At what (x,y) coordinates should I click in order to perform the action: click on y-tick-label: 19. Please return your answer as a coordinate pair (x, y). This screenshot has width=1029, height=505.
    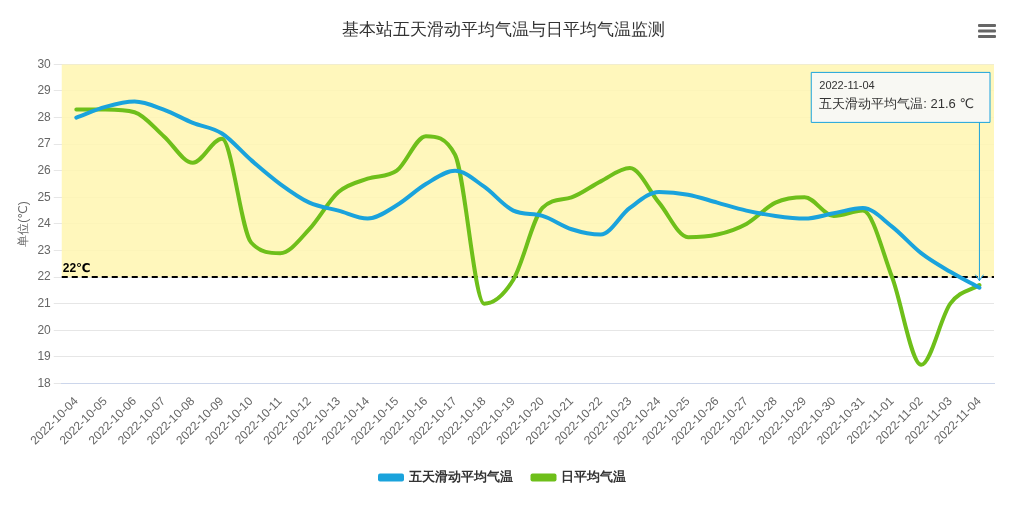
    Looking at the image, I should click on (44, 356).